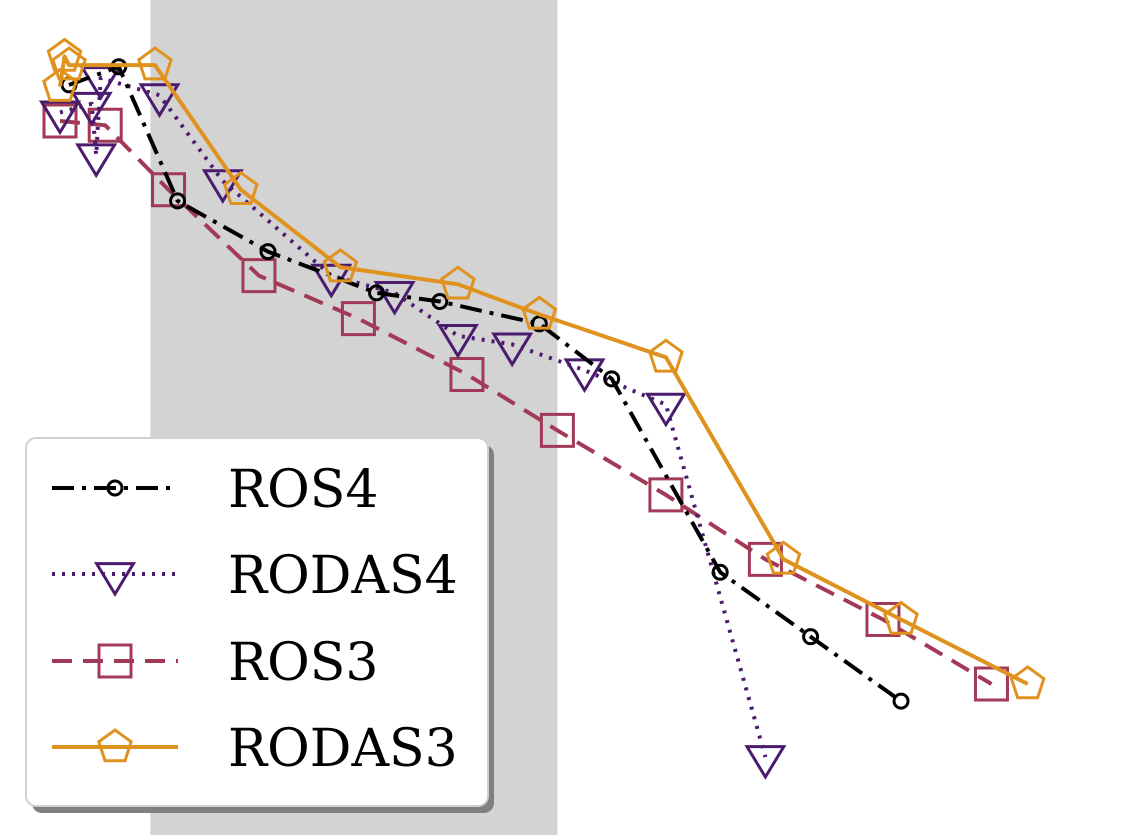 The width and height of the screenshot is (1126, 835). I want to click on legend-marker-ros4, so click(115, 488).